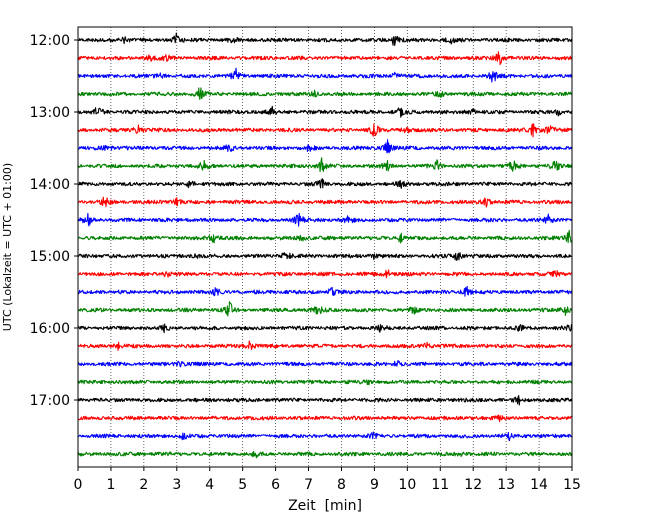 The image size is (650, 520). Describe the element at coordinates (407, 485) in the screenshot. I see `x-tick-label: 10` at that location.